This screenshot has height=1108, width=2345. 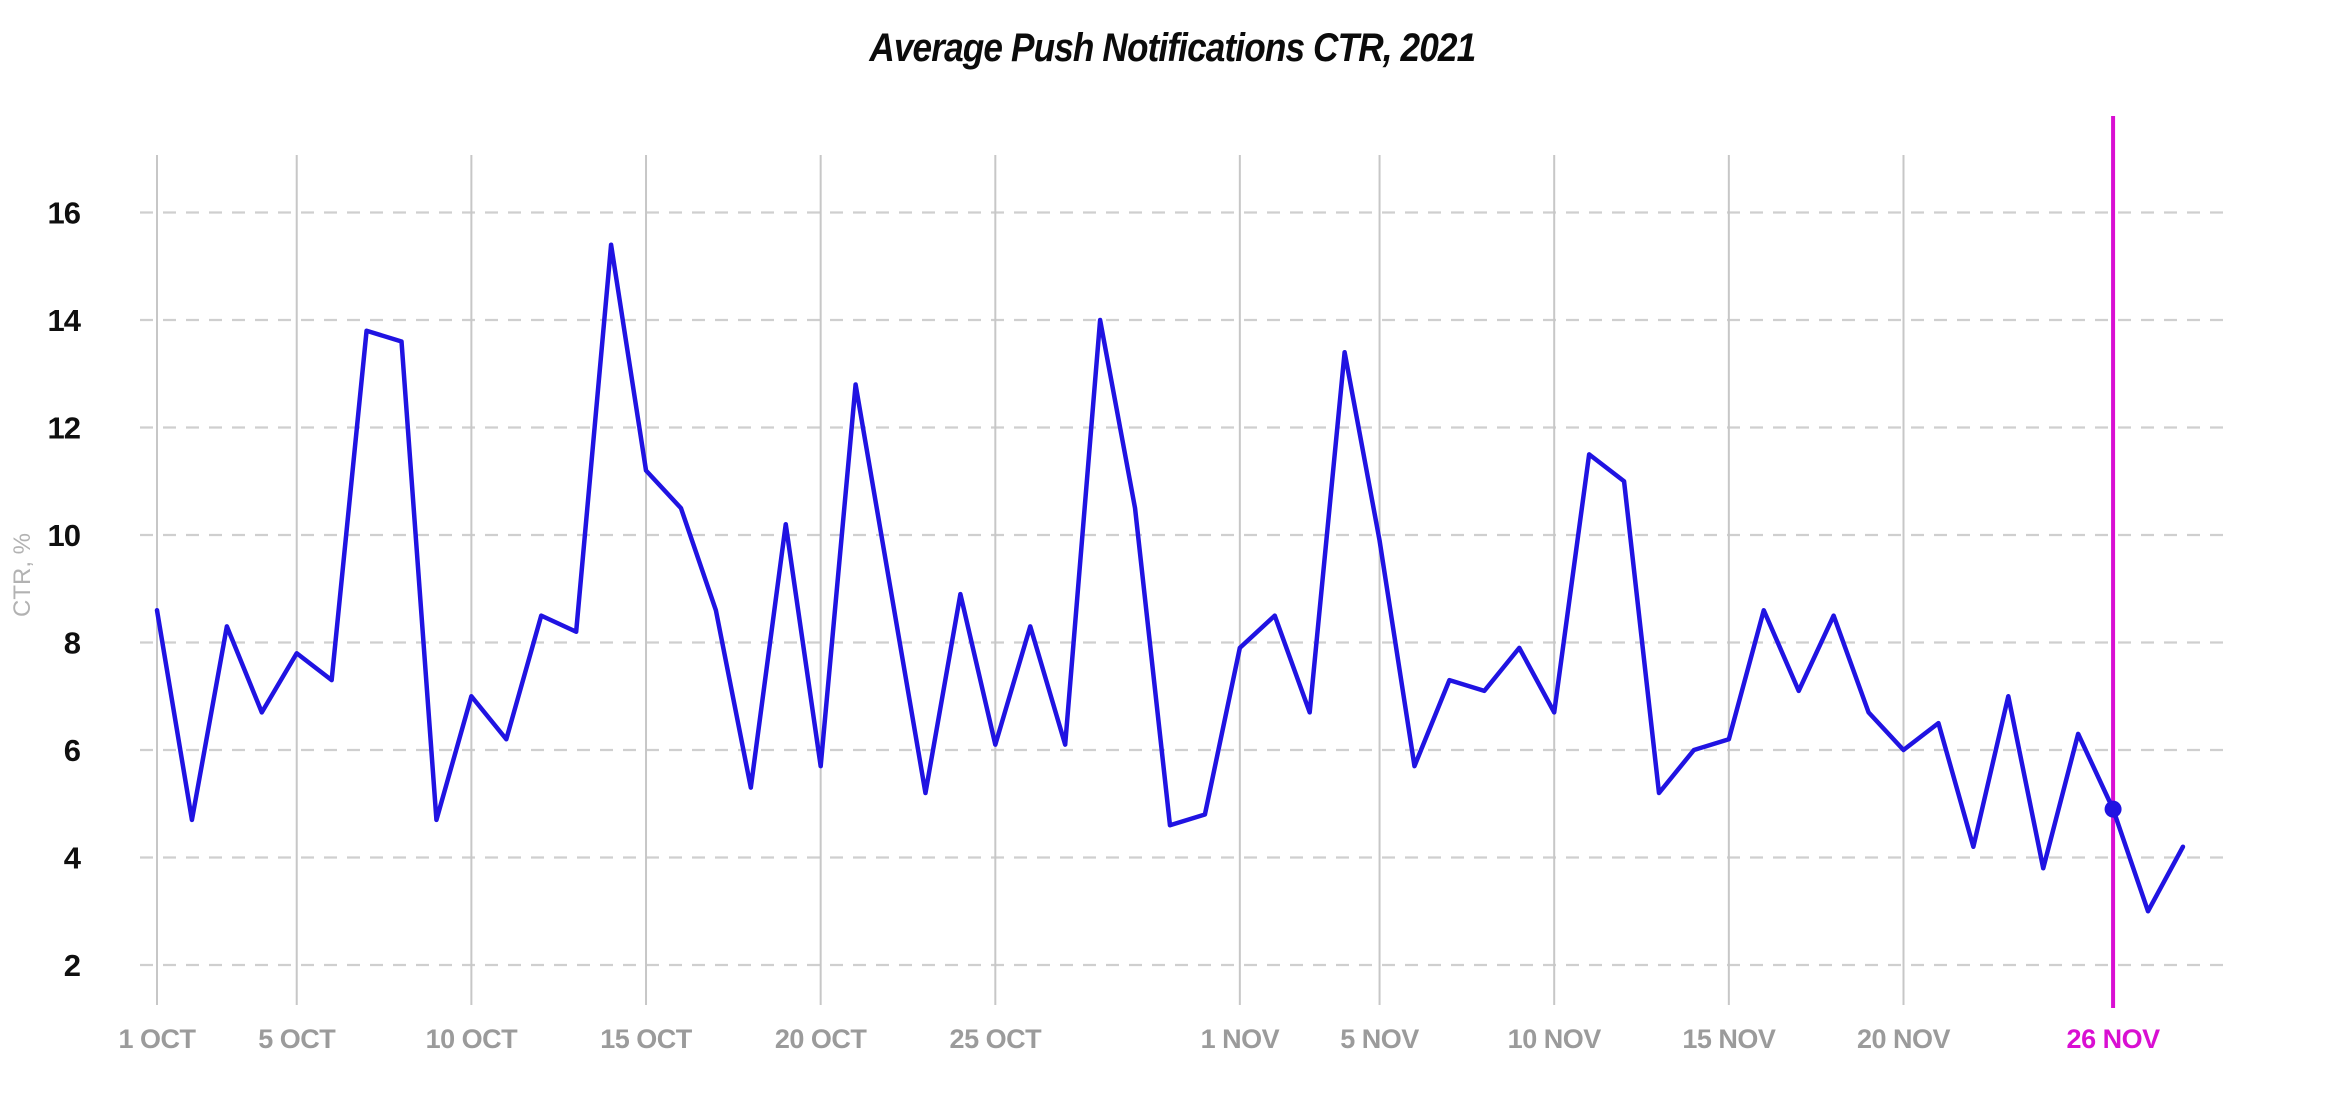 I want to click on highlight-marker-dot, so click(x=2113, y=809).